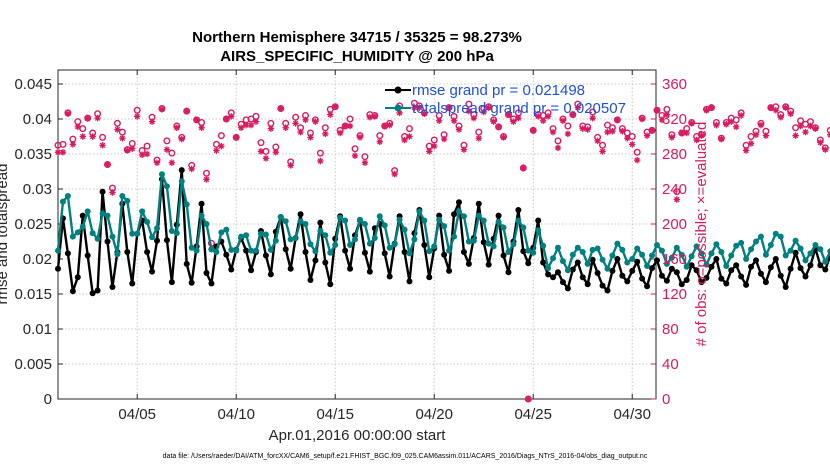 Image resolution: width=830 pixels, height=470 pixels. What do you see at coordinates (33, 294) in the screenshot?
I see `y-tick-label: 0.015` at bounding box center [33, 294].